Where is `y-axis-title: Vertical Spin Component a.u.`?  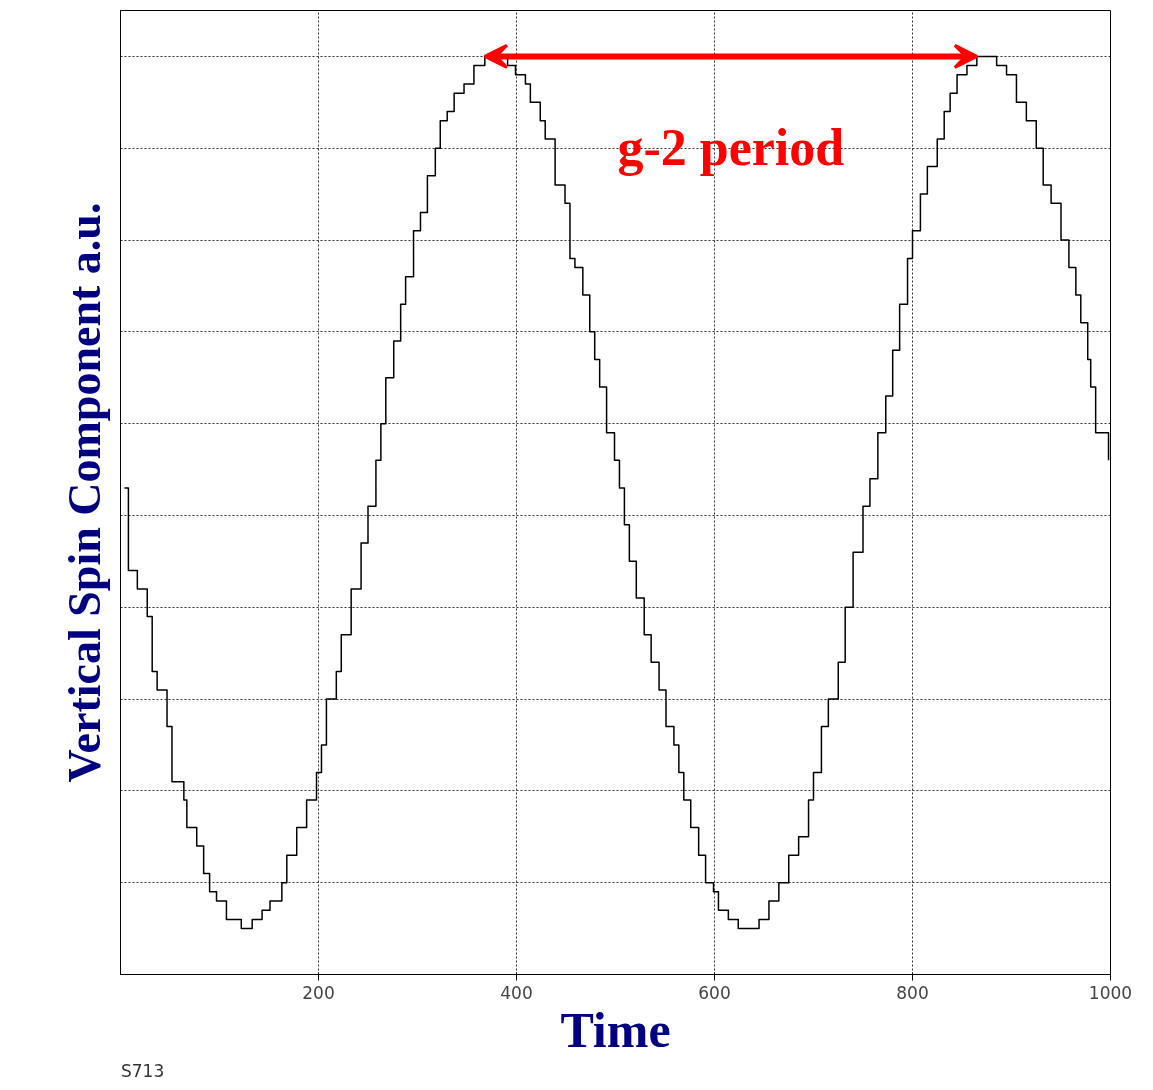
y-axis-title: Vertical Spin Component a.u. is located at coordinates (84, 492).